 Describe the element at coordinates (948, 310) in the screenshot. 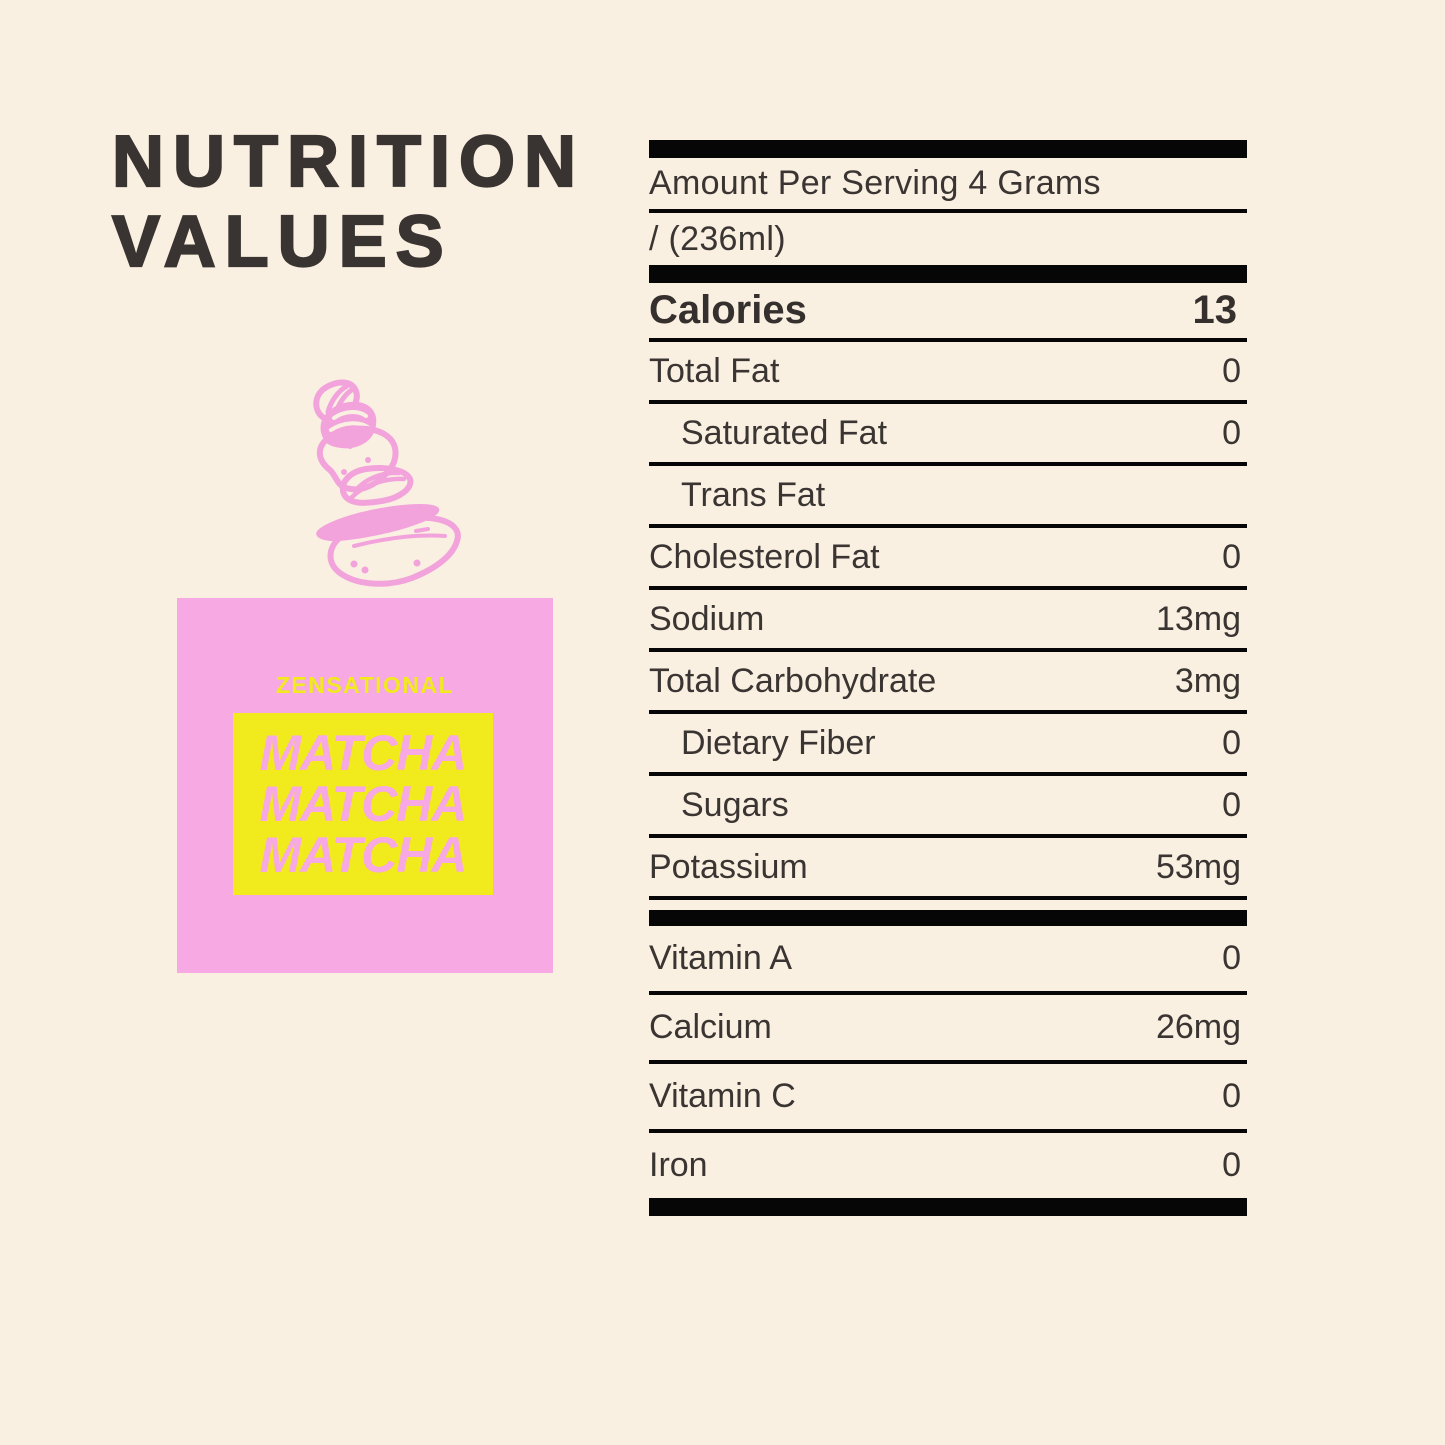

I see `calories-row: Calories 13` at that location.